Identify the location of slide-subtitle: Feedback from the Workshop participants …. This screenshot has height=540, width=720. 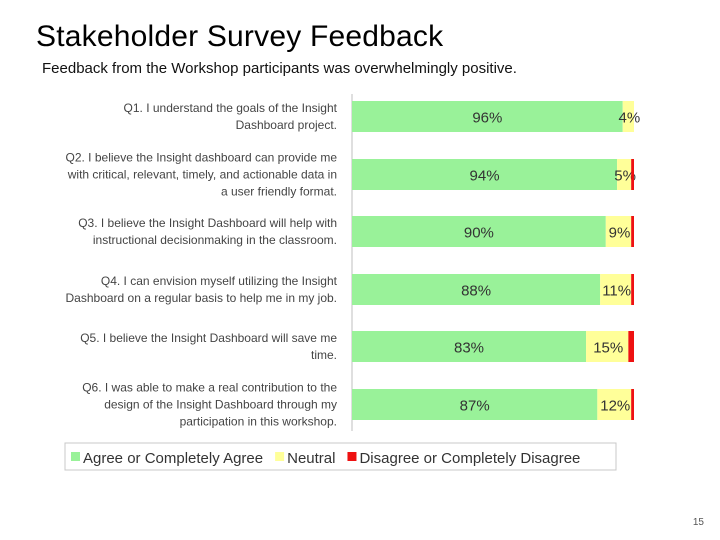
(279, 68).